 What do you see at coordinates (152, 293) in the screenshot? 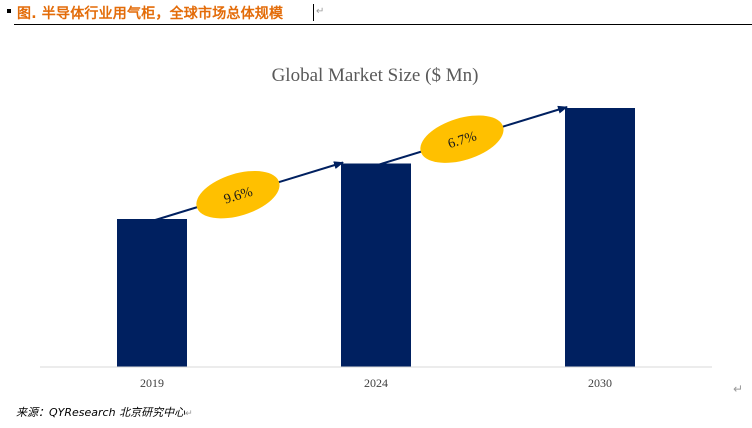
I see `bar-2019` at bounding box center [152, 293].